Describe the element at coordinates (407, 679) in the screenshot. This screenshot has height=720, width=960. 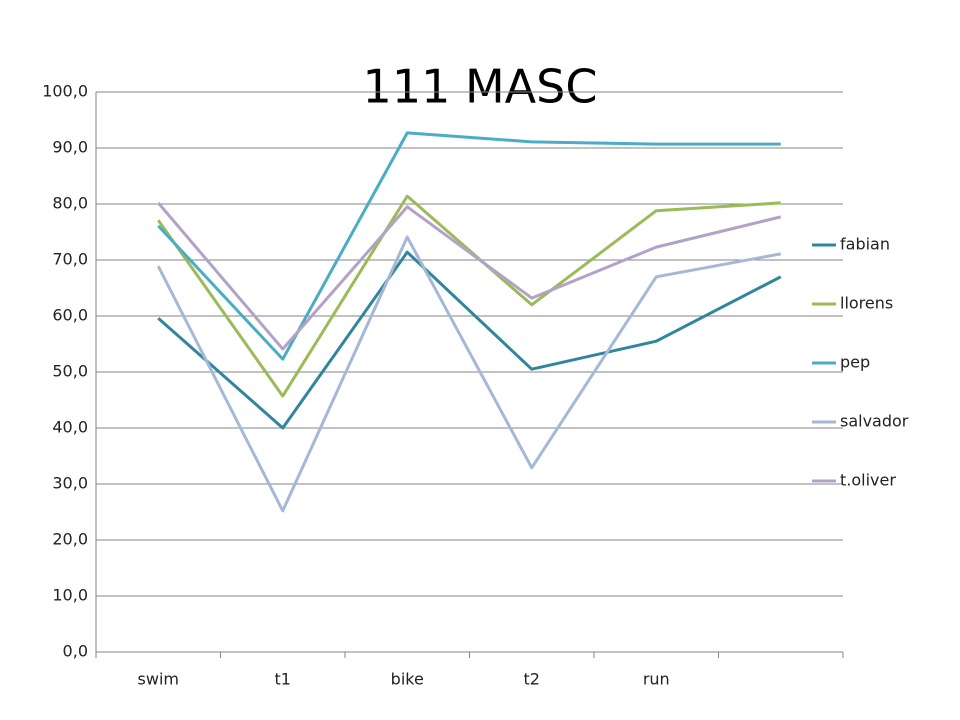
I see `x-tick-label: bike` at that location.